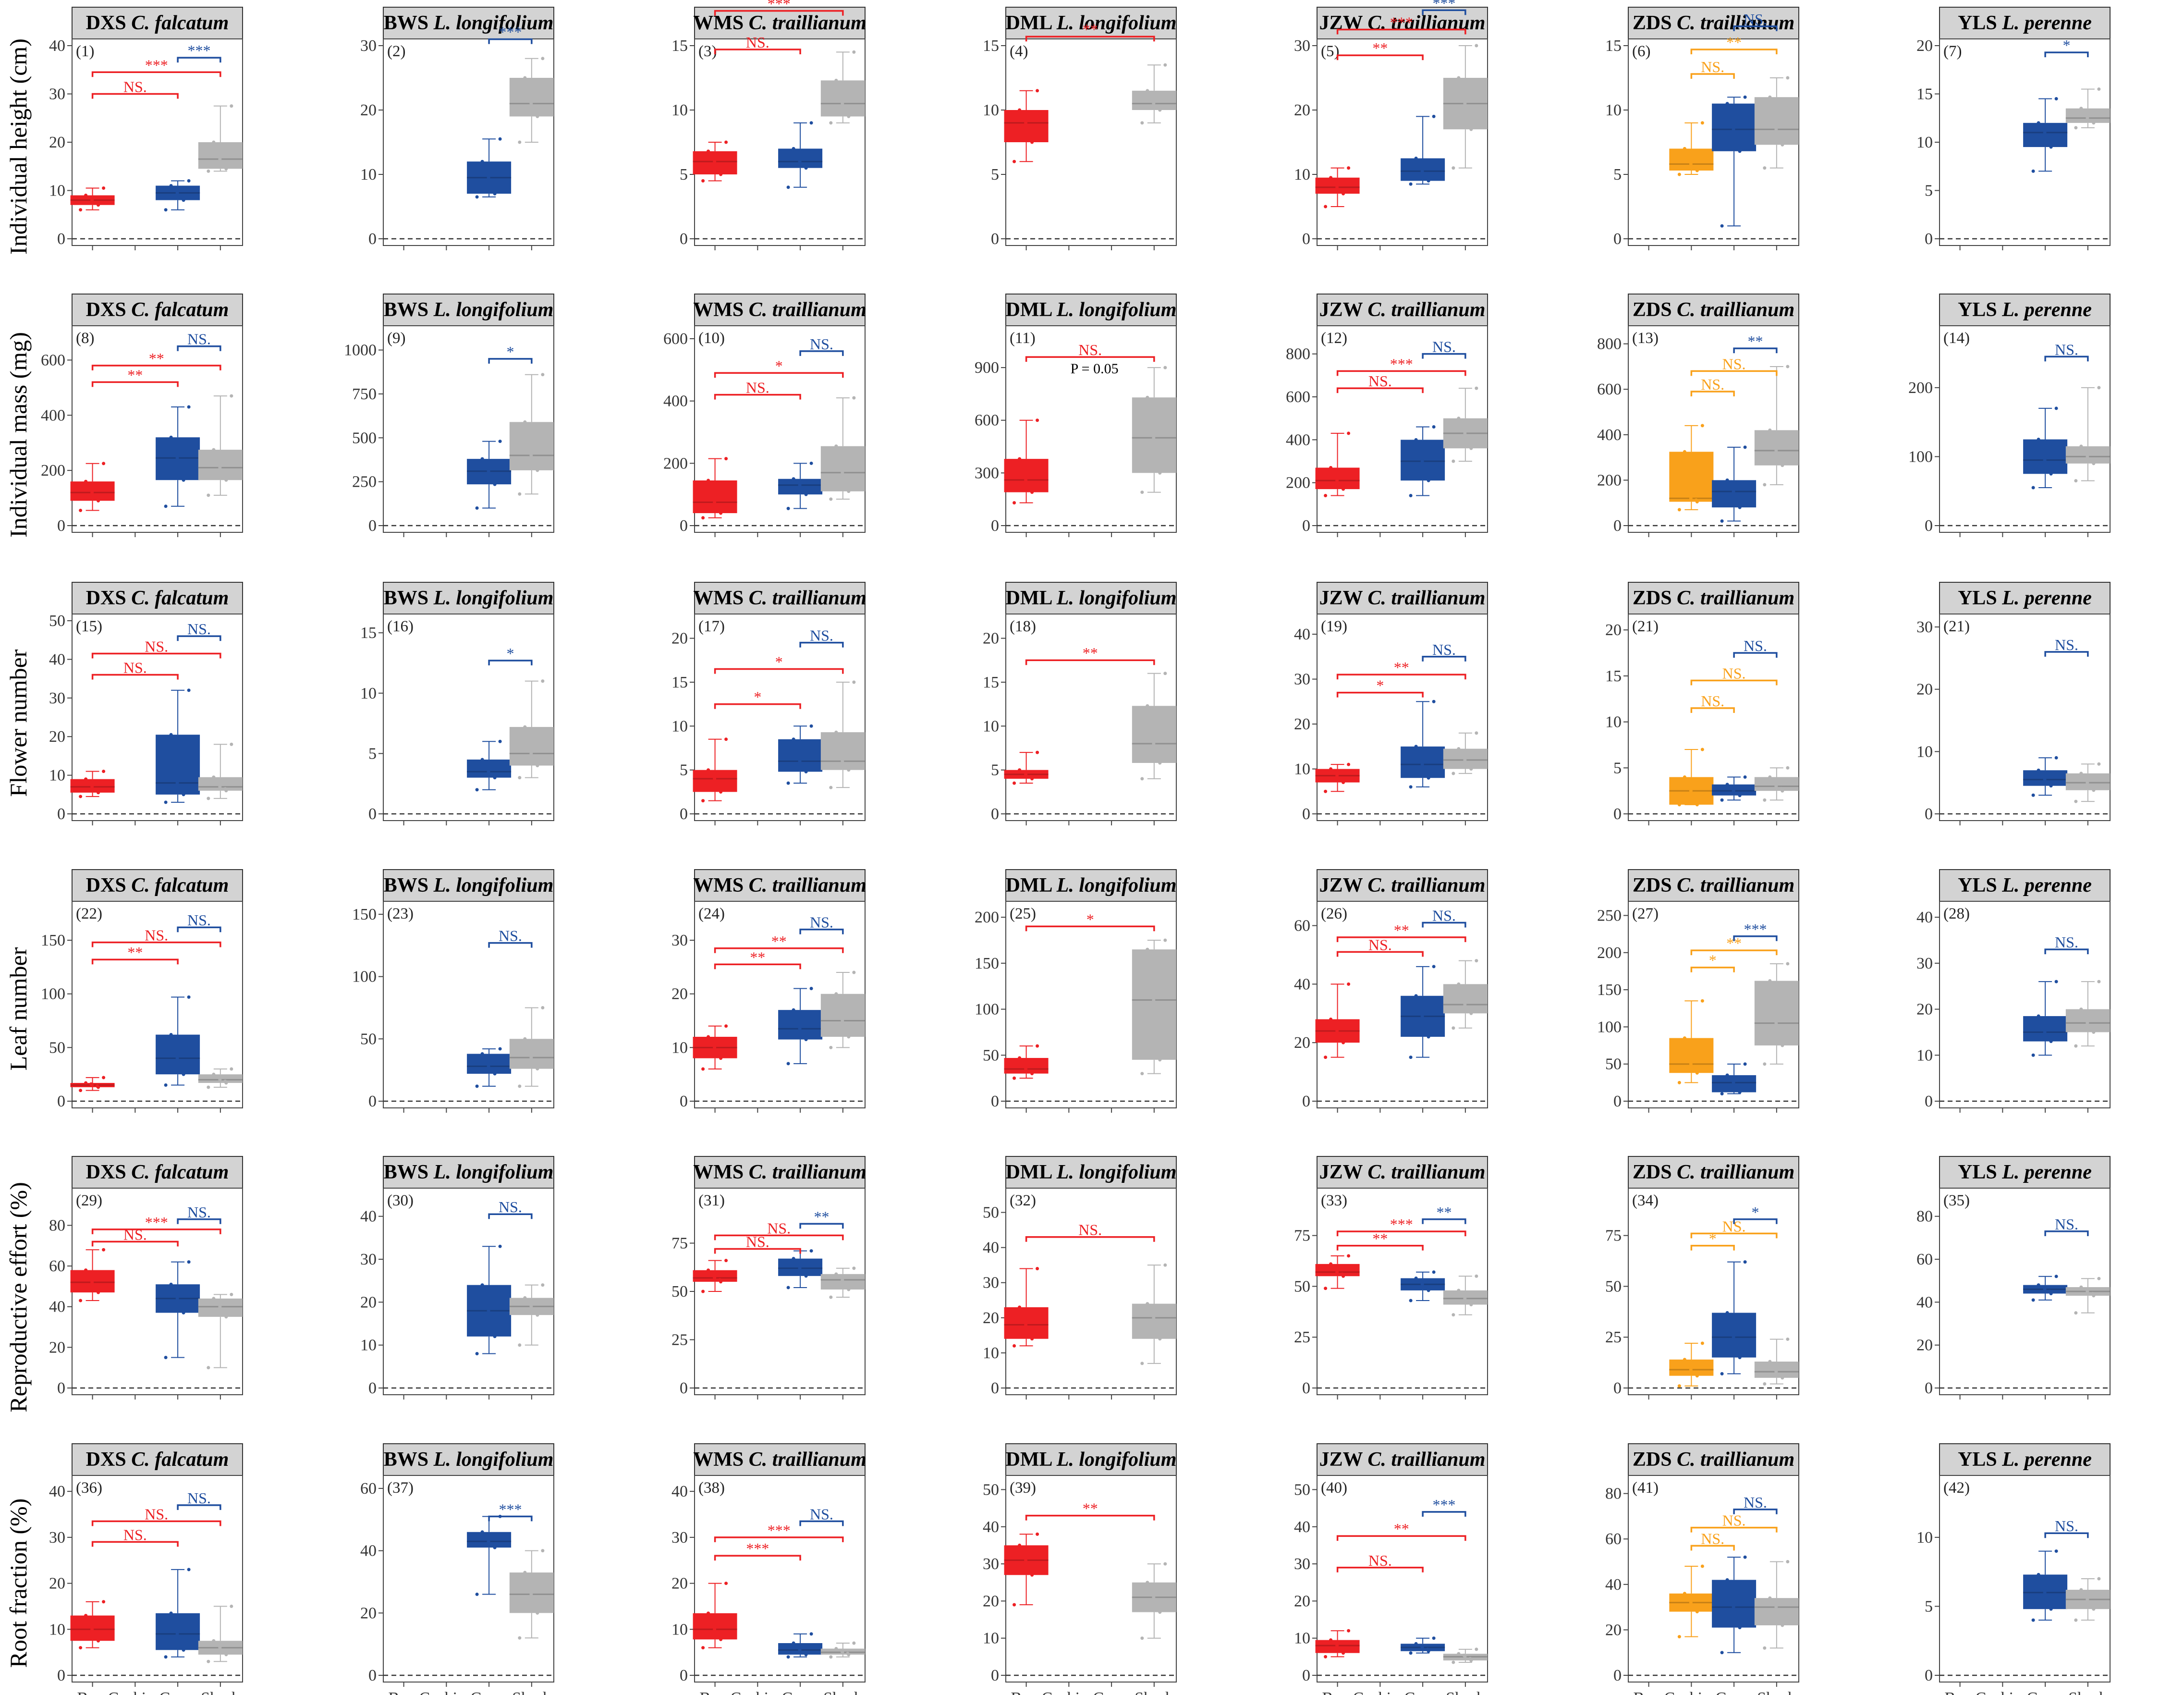  Describe the element at coordinates (987, 473) in the screenshot. I see `y-tick-label: 300` at that location.